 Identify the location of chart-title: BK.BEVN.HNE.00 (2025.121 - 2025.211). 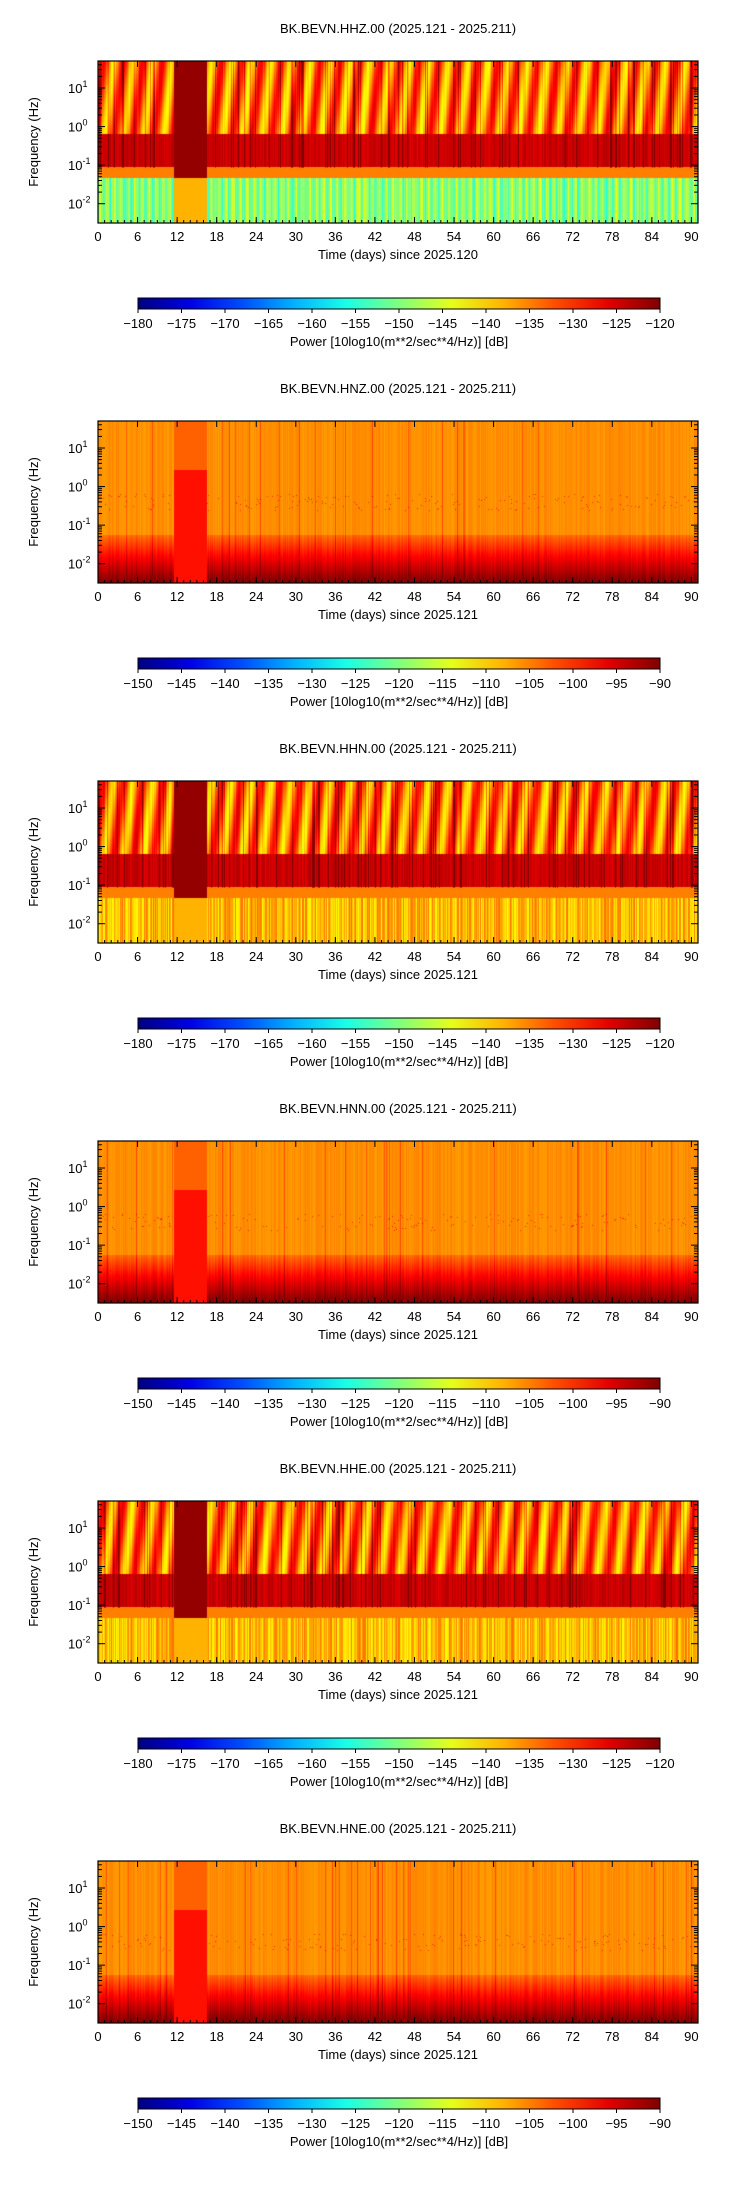
(398, 1828).